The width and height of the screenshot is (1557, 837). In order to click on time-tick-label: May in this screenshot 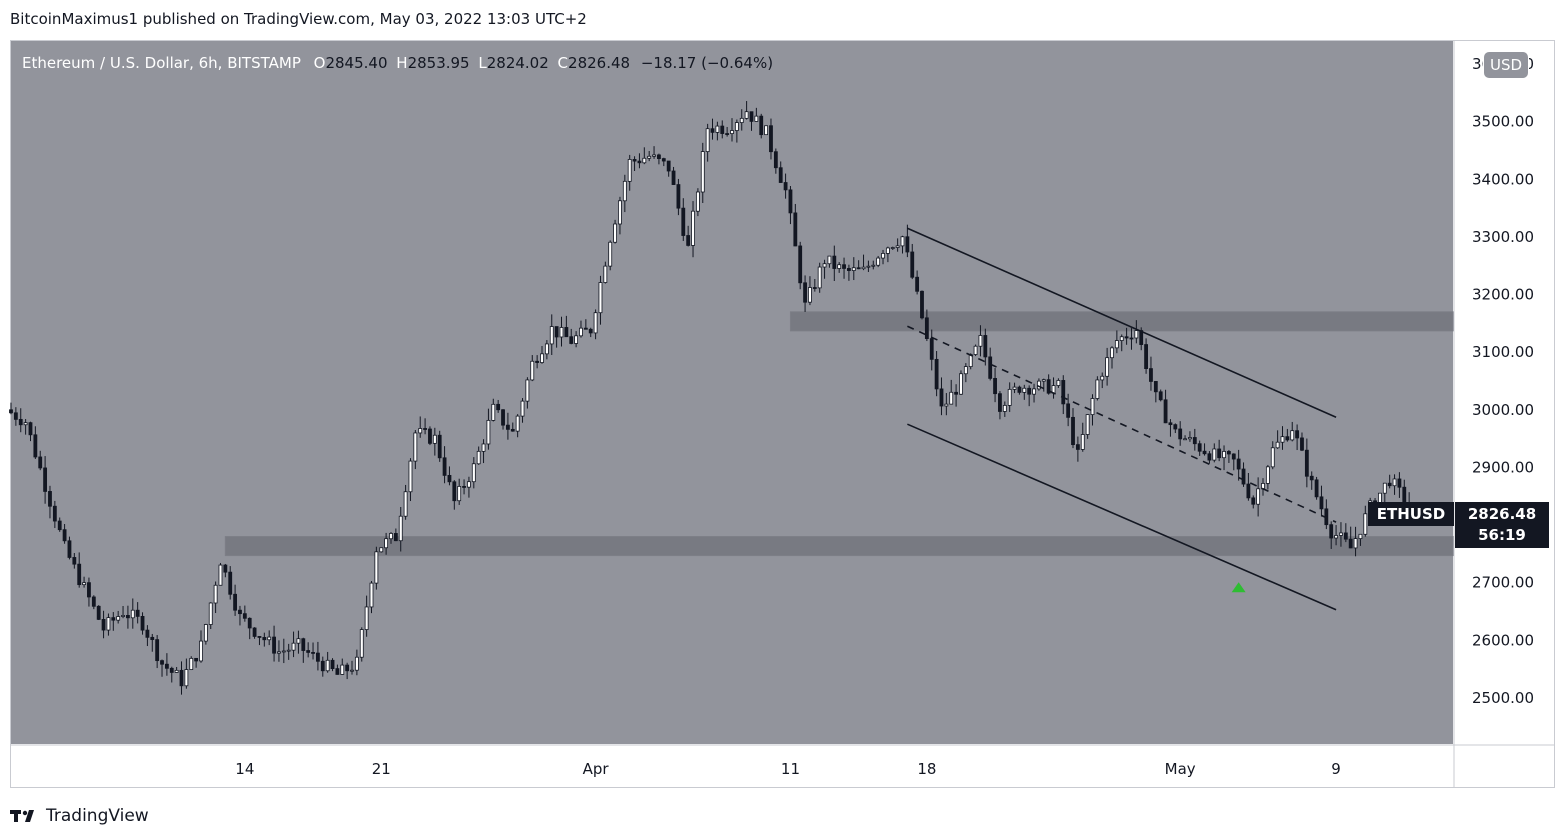, I will do `click(1180, 769)`.